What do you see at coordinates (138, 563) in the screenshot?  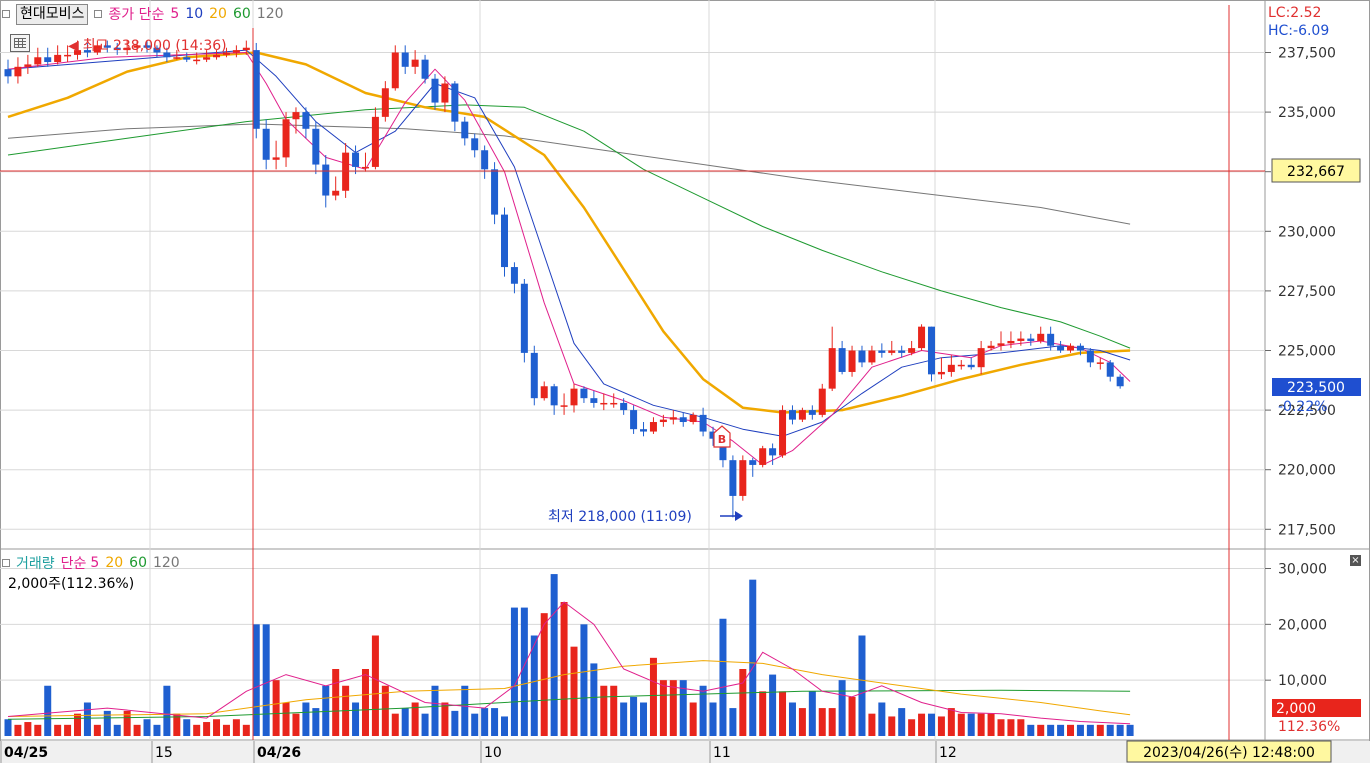 I see `vol-ma-60-label: 60` at bounding box center [138, 563].